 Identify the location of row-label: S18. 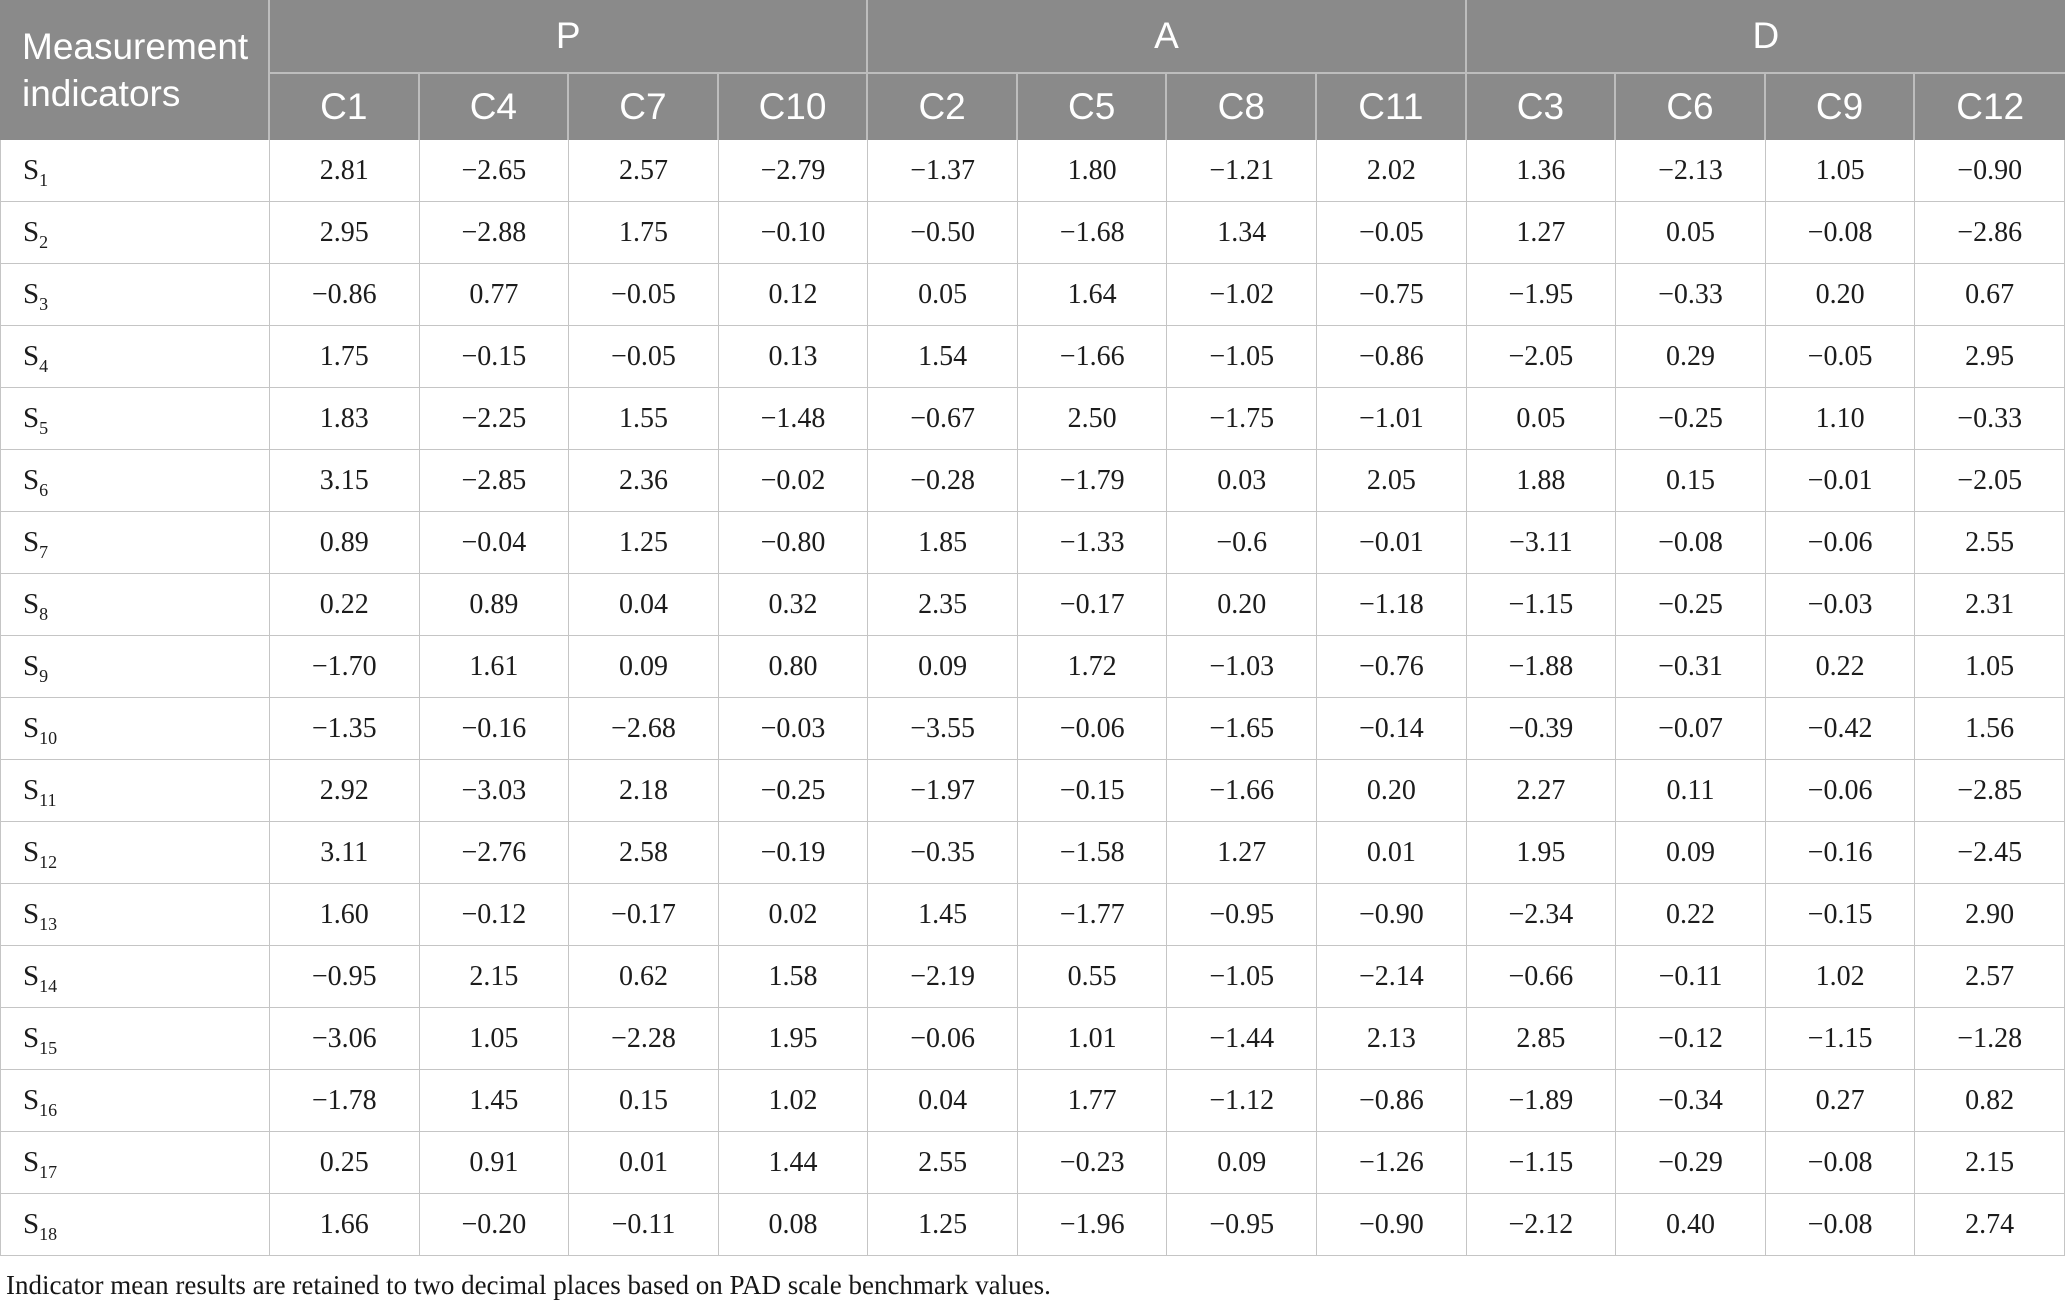
(135, 1225).